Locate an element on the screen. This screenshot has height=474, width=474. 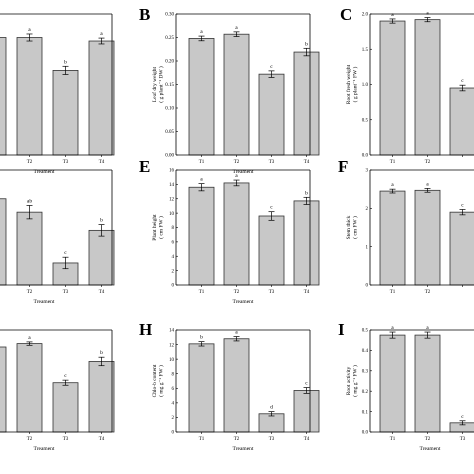
y-axis-title: Stem thick is located at coordinates (349, 227).